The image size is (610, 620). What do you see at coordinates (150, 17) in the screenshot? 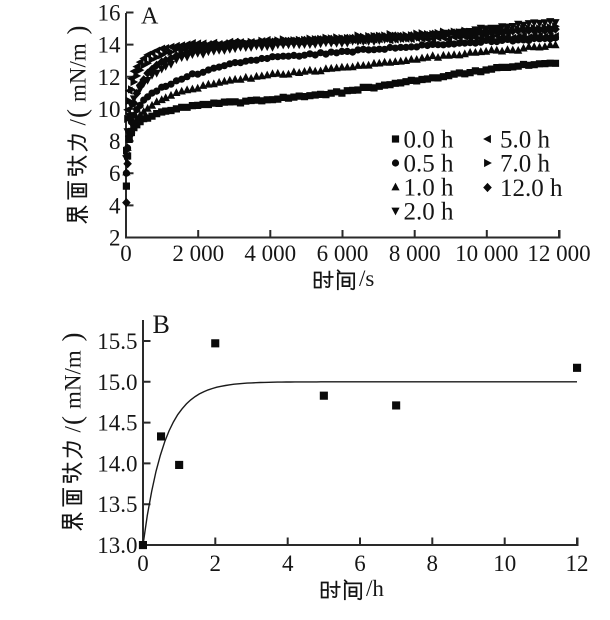
I see `svg-text: A` at bounding box center [150, 17].